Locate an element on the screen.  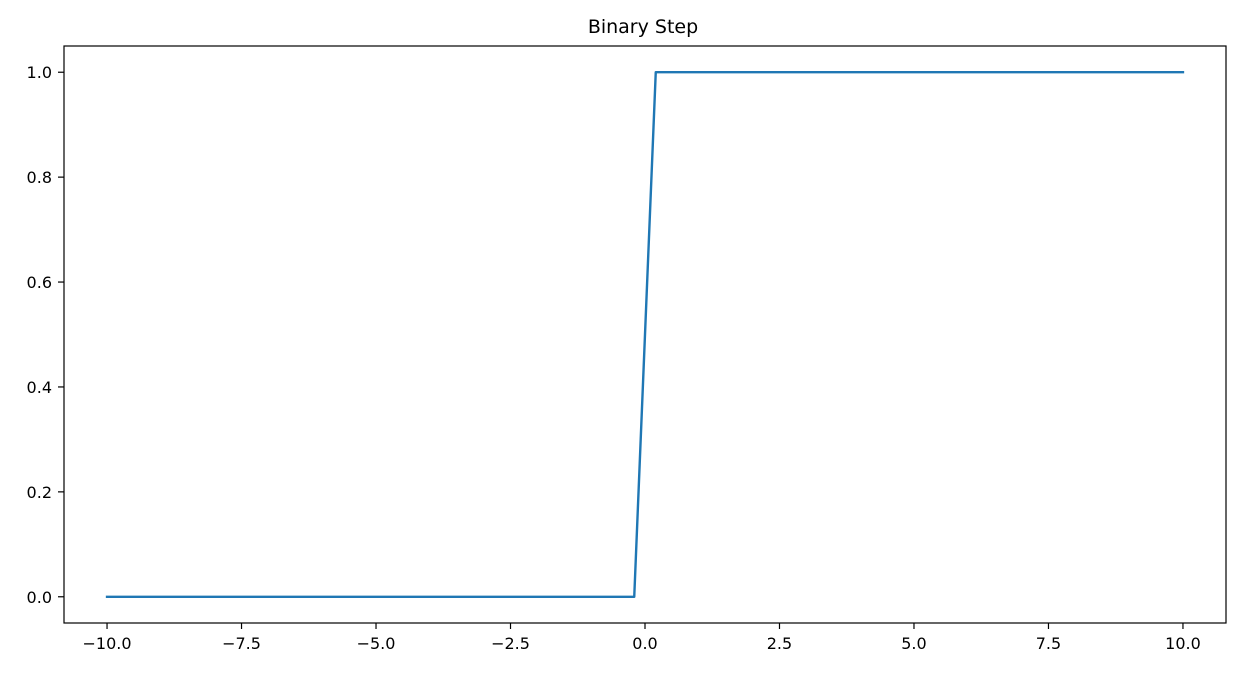
x-tick-label: −7.5 is located at coordinates (241, 643).